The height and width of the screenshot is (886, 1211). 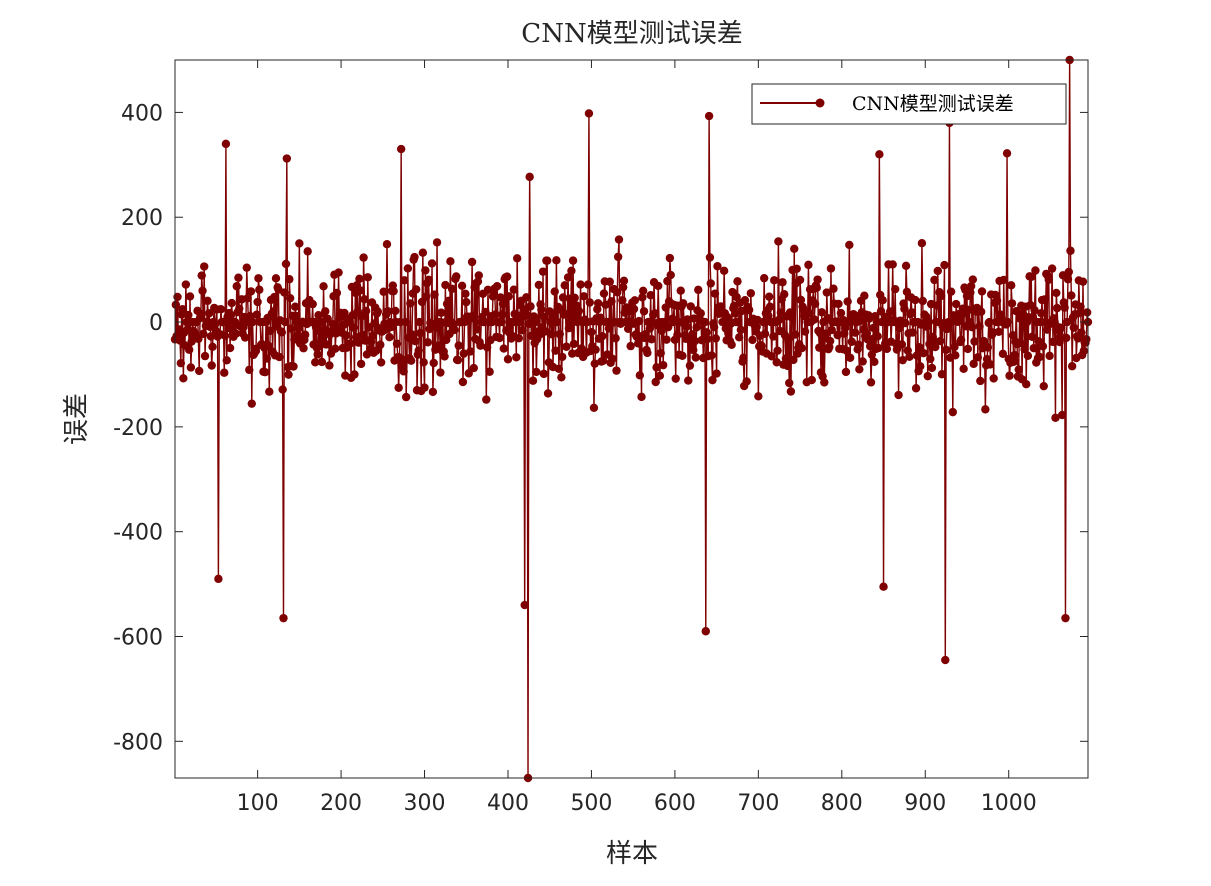 I want to click on x-tick-label: 100, so click(x=258, y=803).